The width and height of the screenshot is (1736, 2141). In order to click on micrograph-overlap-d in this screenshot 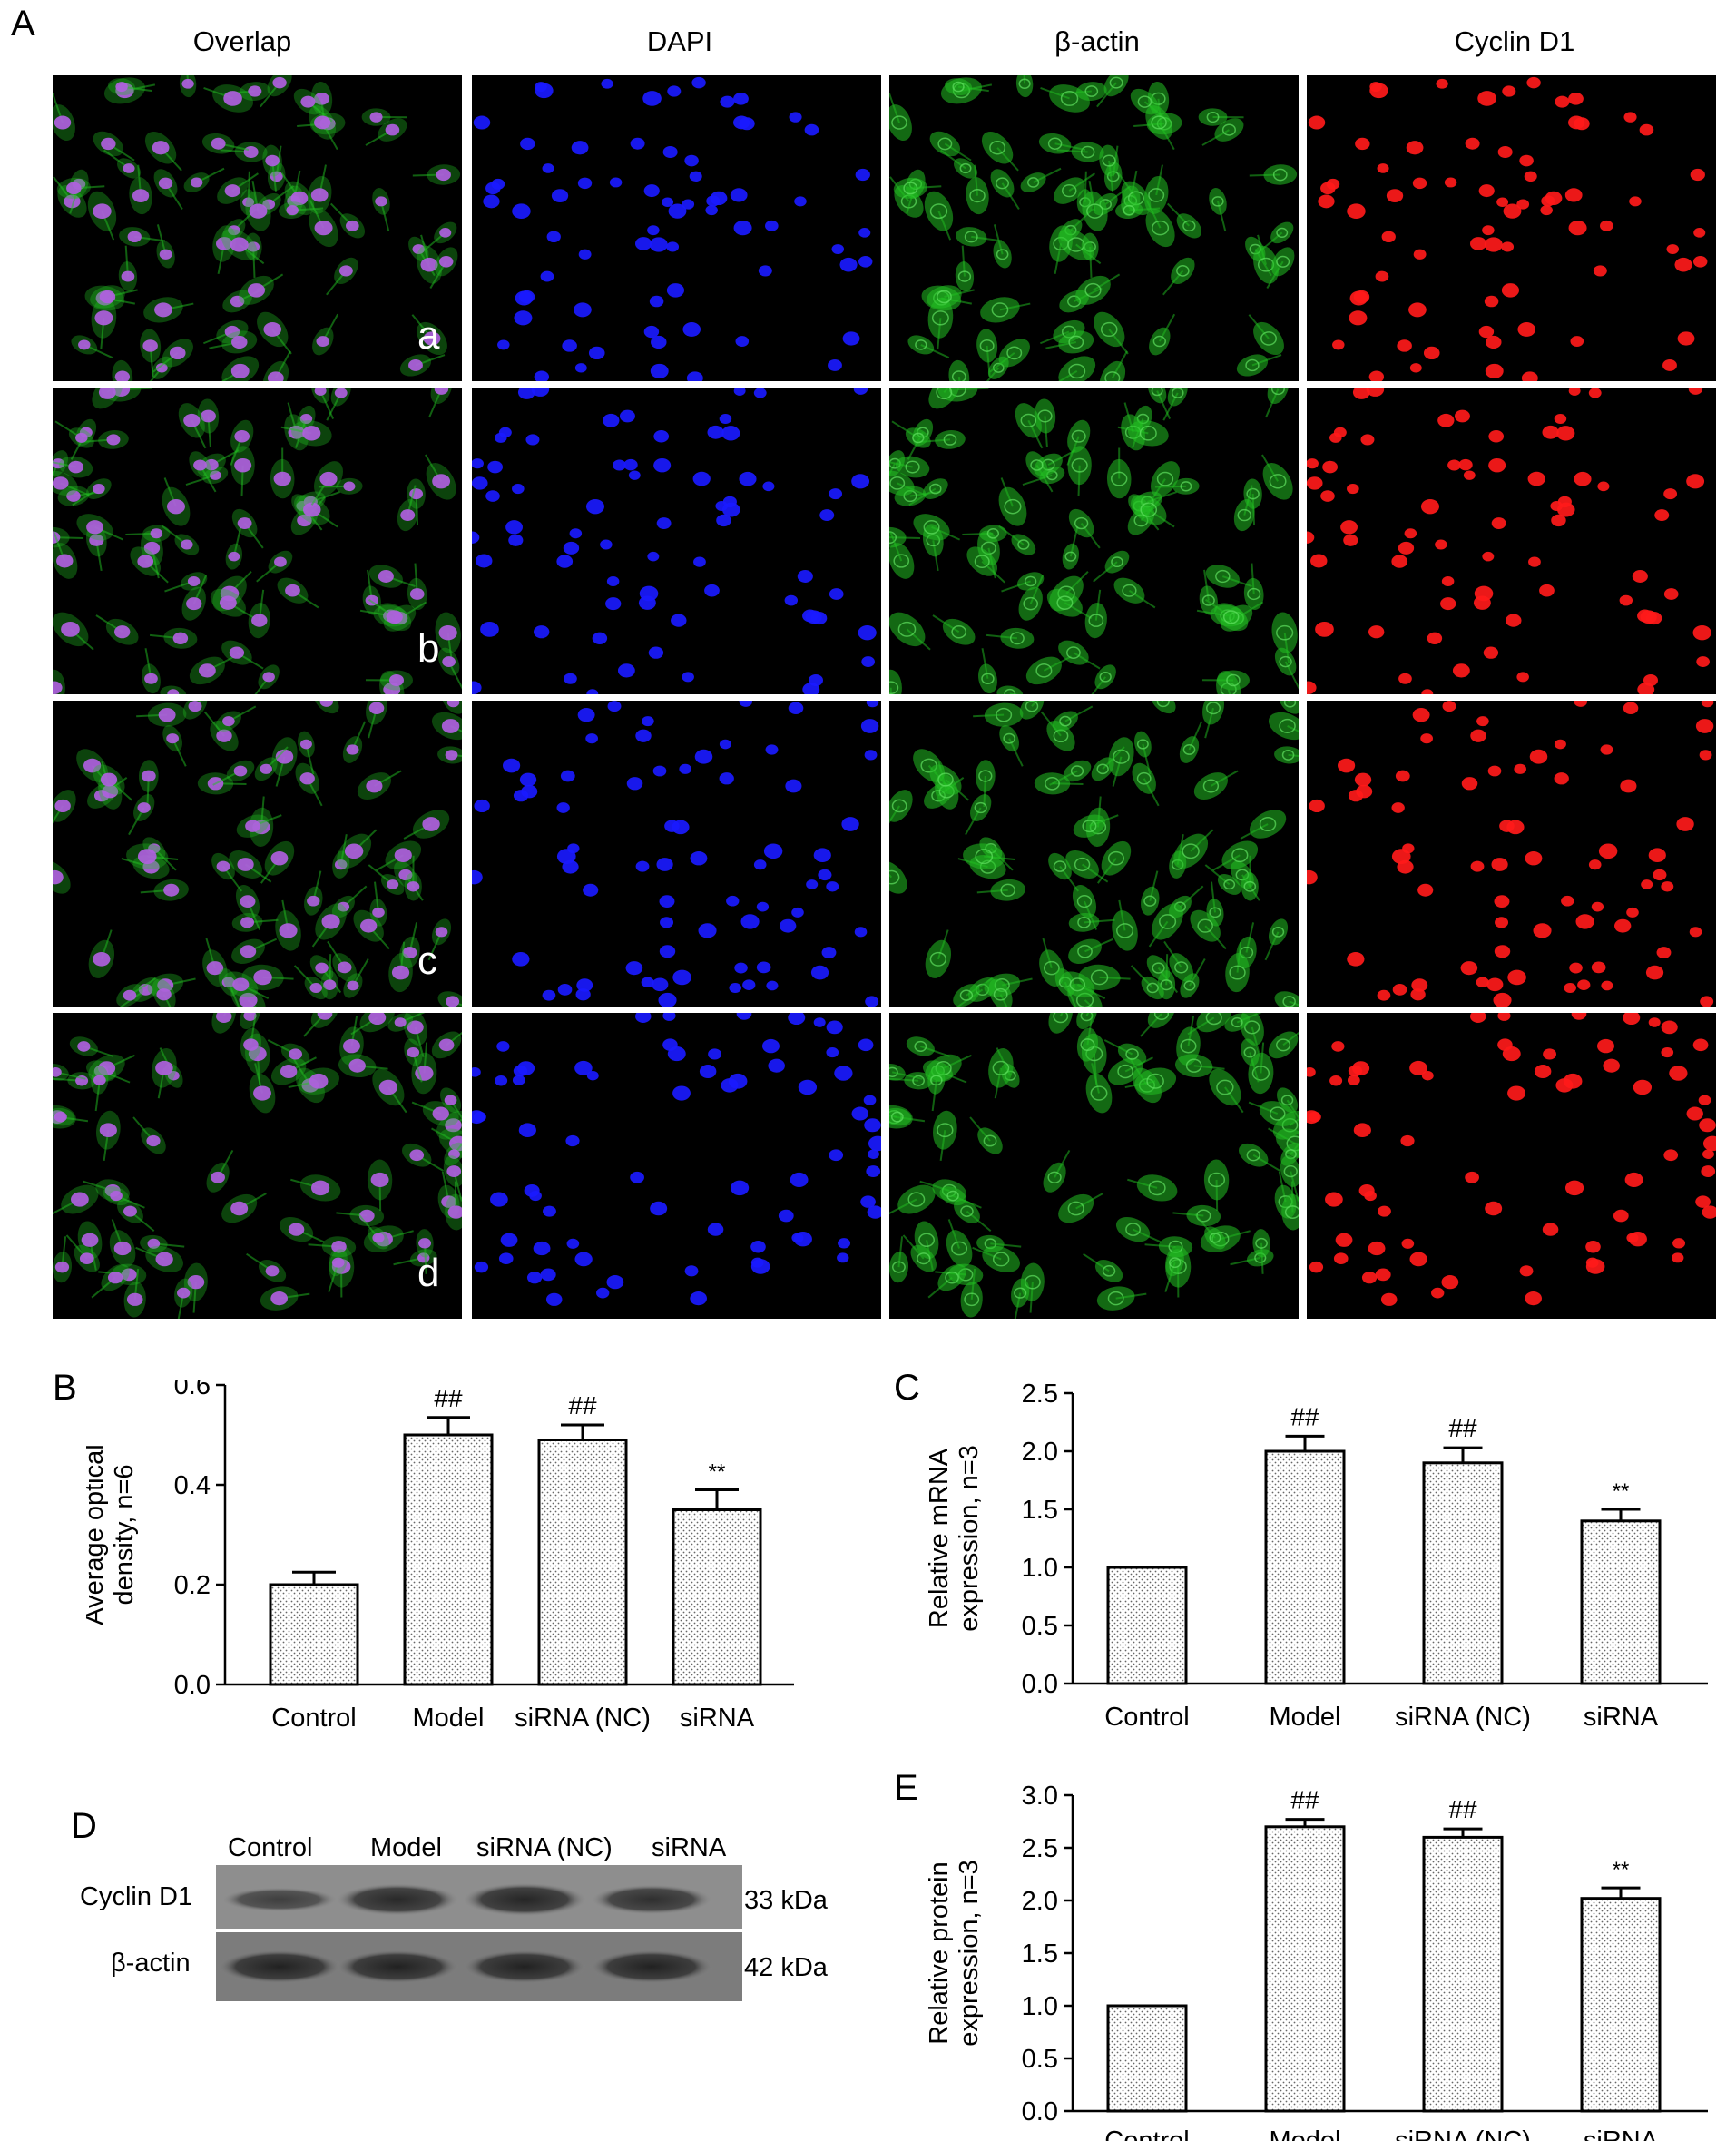, I will do `click(257, 1166)`.